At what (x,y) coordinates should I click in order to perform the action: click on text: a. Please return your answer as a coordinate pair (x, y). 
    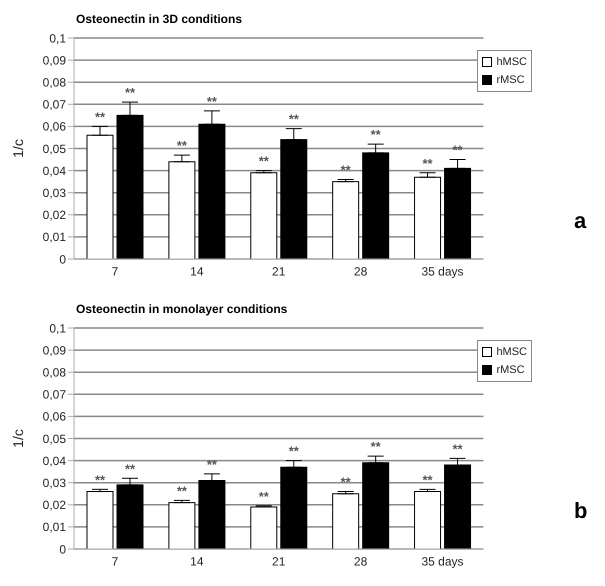
    Looking at the image, I should click on (580, 221).